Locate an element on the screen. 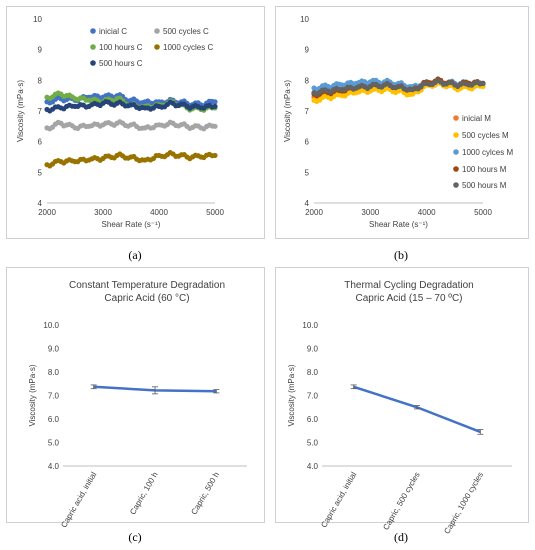 The width and height of the screenshot is (535, 550). series-1000-cycles-c is located at coordinates (131, 159).